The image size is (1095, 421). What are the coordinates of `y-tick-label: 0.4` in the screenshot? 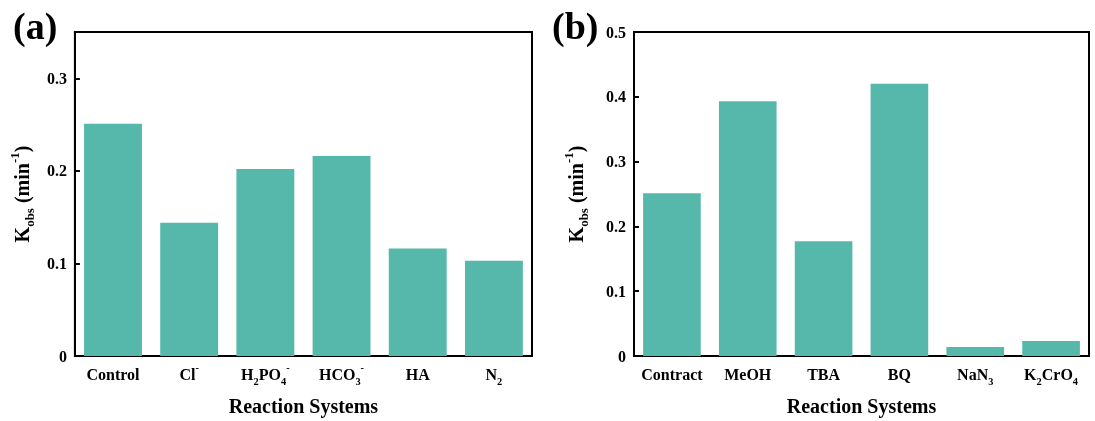 It's located at (616, 97).